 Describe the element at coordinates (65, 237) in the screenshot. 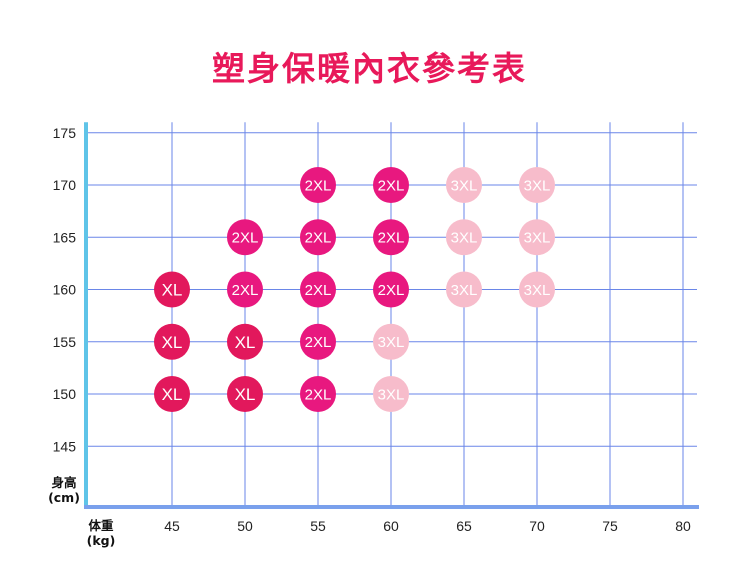

I see `y-tick-label: 165` at that location.